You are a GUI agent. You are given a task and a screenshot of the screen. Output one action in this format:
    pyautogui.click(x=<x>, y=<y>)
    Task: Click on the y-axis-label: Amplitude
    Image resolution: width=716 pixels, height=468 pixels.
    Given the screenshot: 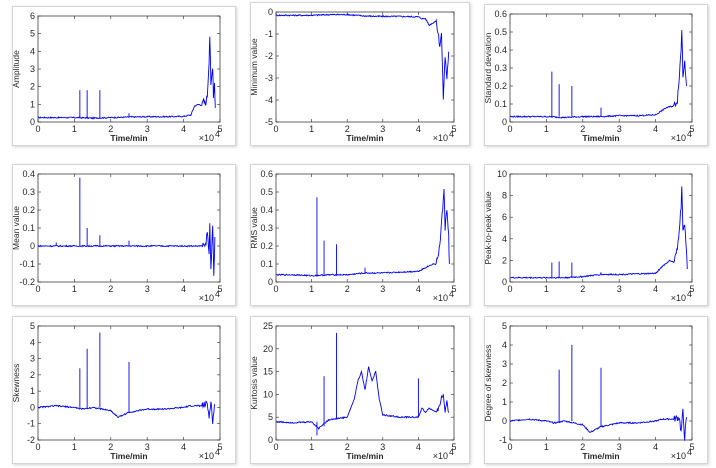 What is the action you would take?
    pyautogui.click(x=16, y=69)
    